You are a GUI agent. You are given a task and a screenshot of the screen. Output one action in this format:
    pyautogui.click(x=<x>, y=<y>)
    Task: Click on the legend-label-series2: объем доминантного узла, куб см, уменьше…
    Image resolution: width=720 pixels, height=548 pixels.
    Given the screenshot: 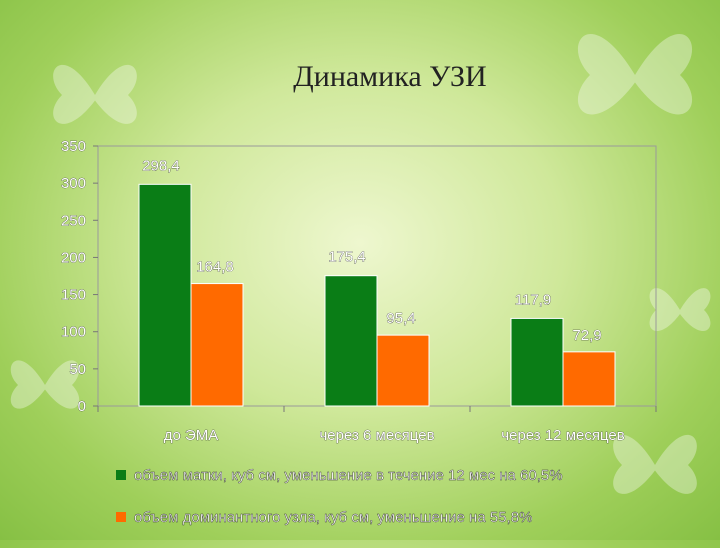 What is the action you would take?
    pyautogui.click(x=333, y=517)
    